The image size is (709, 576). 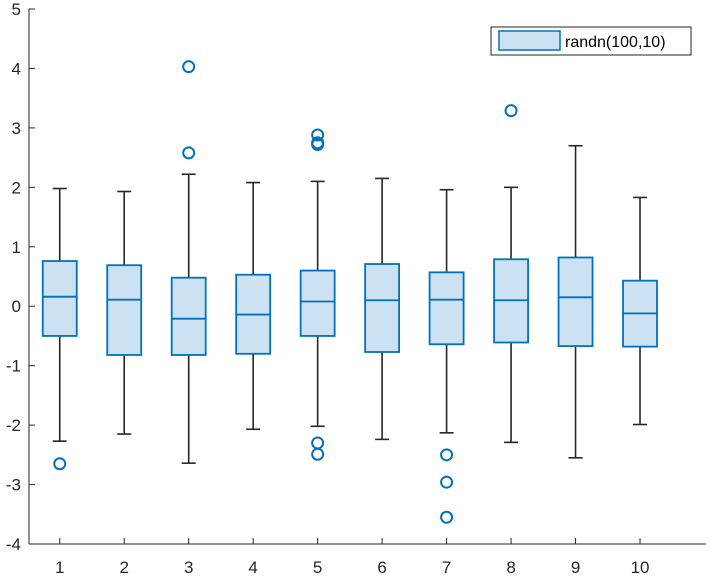 I want to click on y-tick-label: 3, so click(x=16, y=128).